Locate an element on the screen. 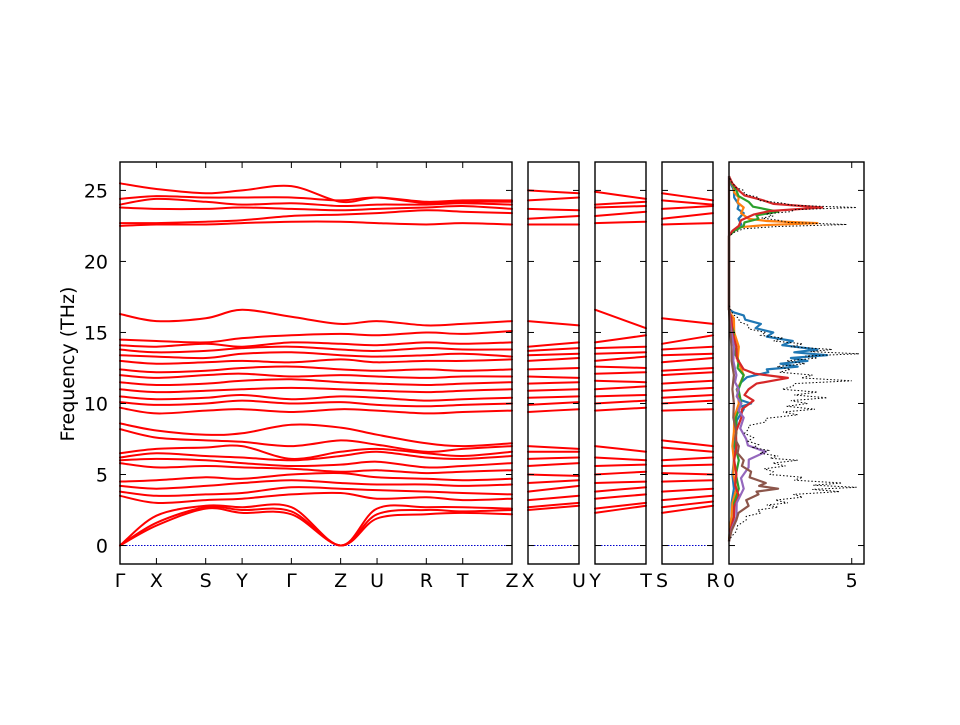 This screenshot has height=725, width=960. dos-x-tick-label: 5 is located at coordinates (852, 581).